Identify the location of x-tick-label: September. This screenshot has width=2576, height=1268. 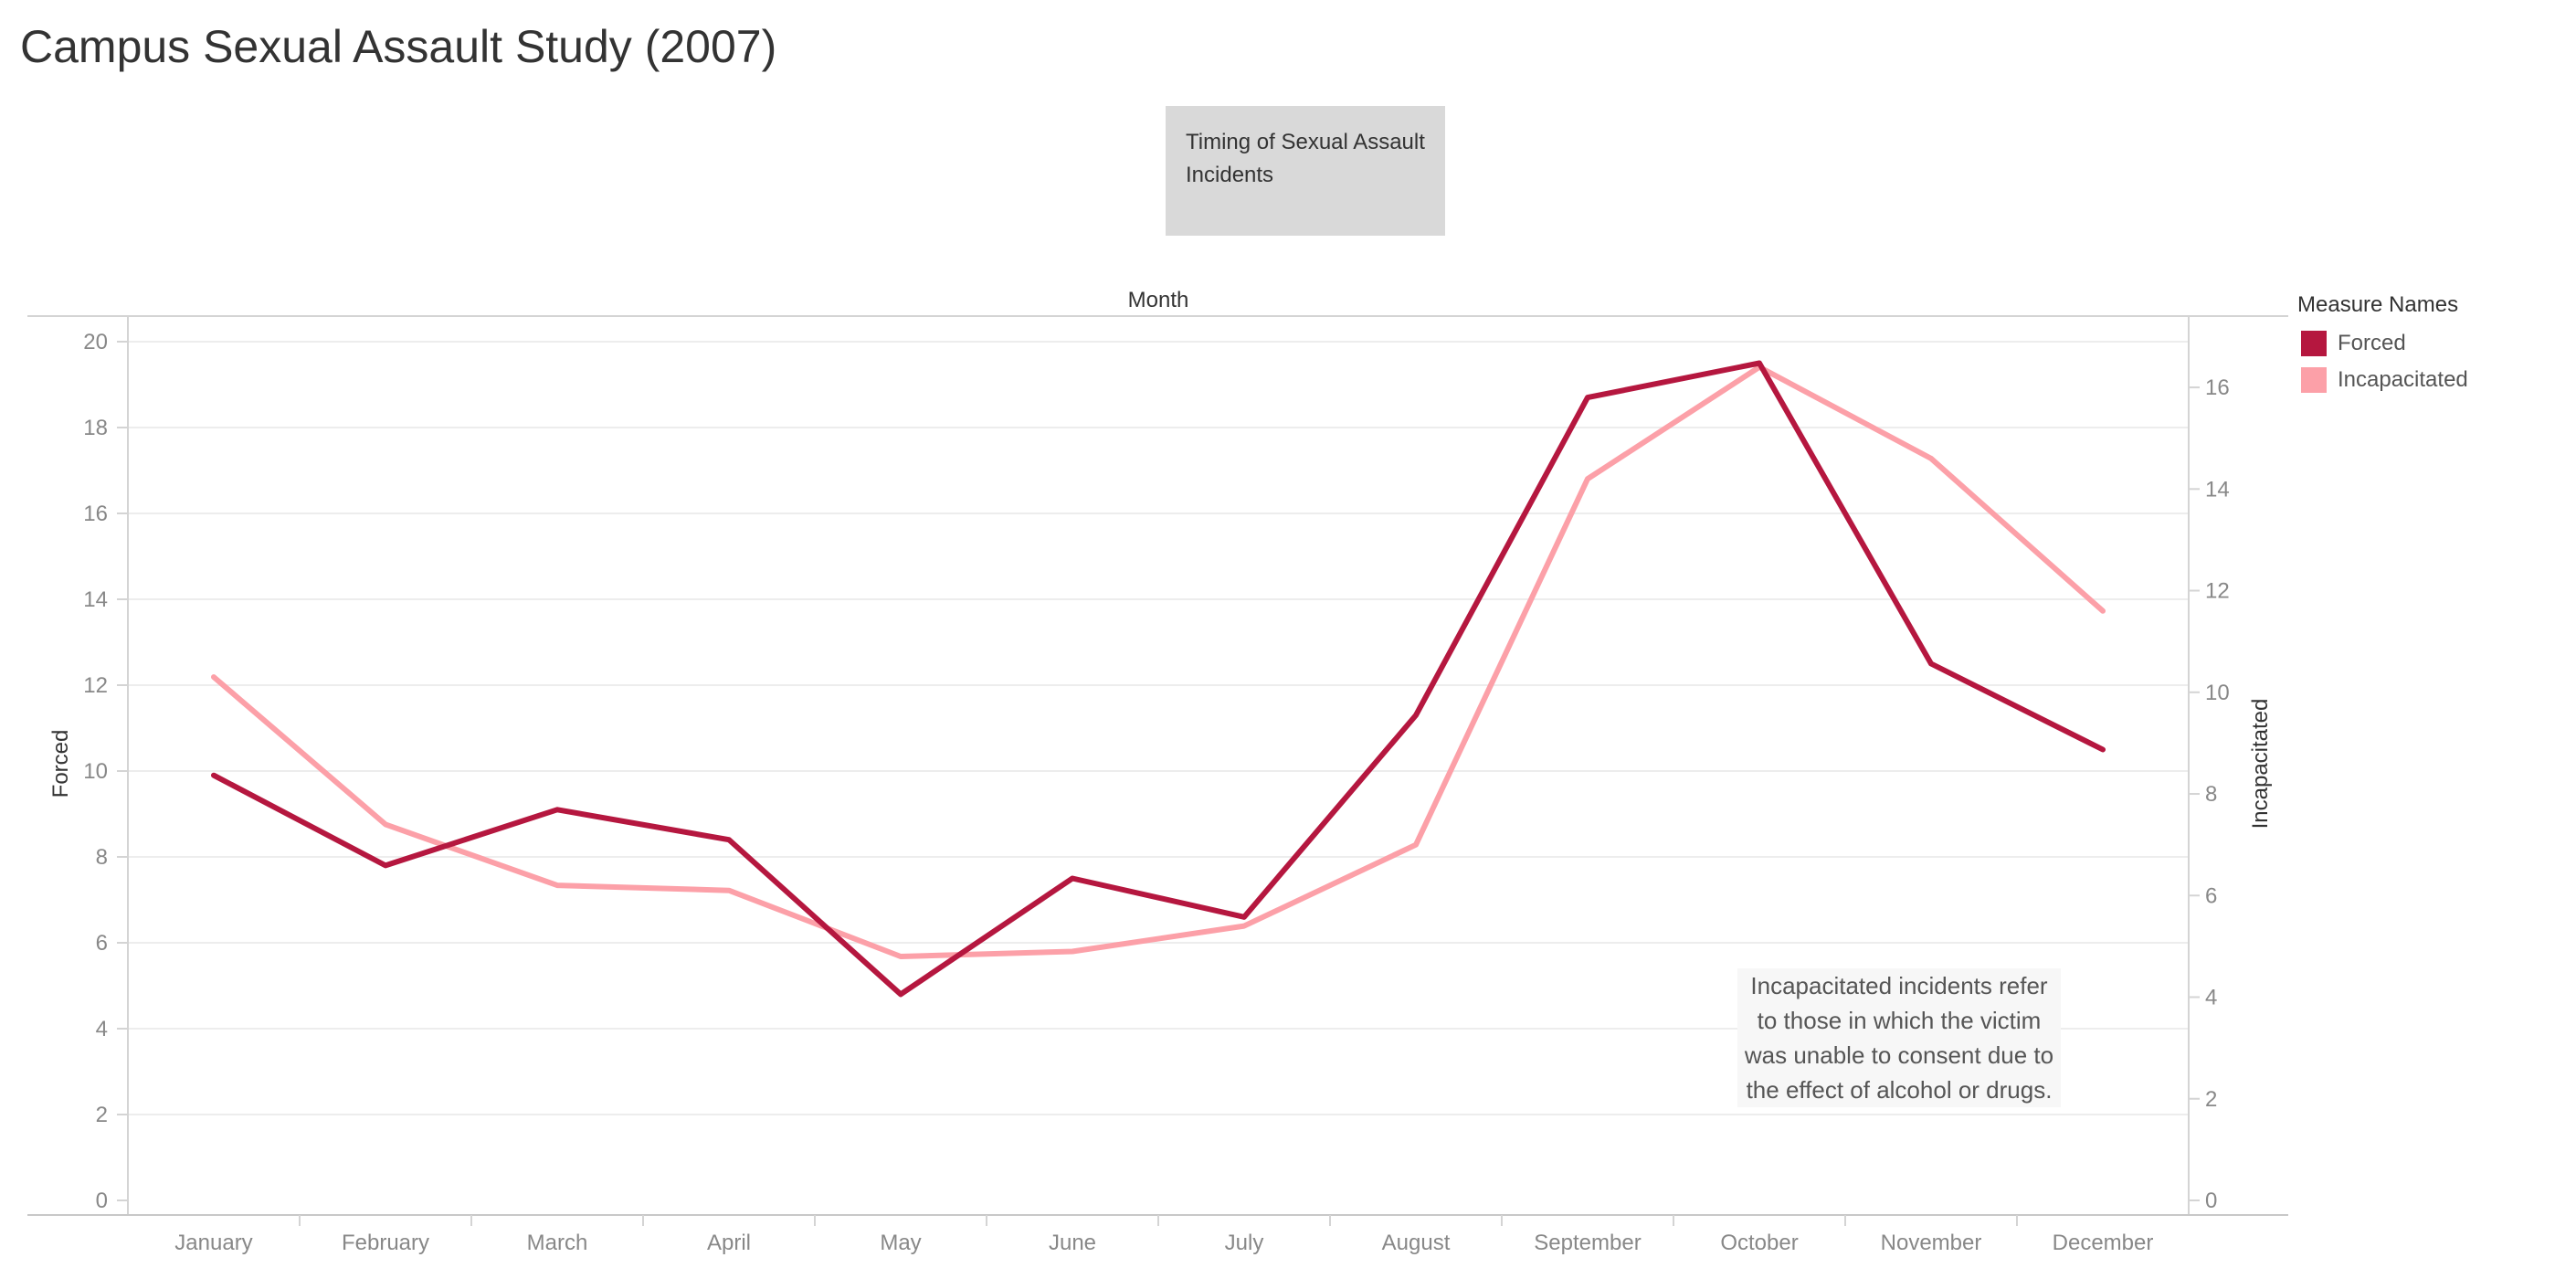
(1587, 1243).